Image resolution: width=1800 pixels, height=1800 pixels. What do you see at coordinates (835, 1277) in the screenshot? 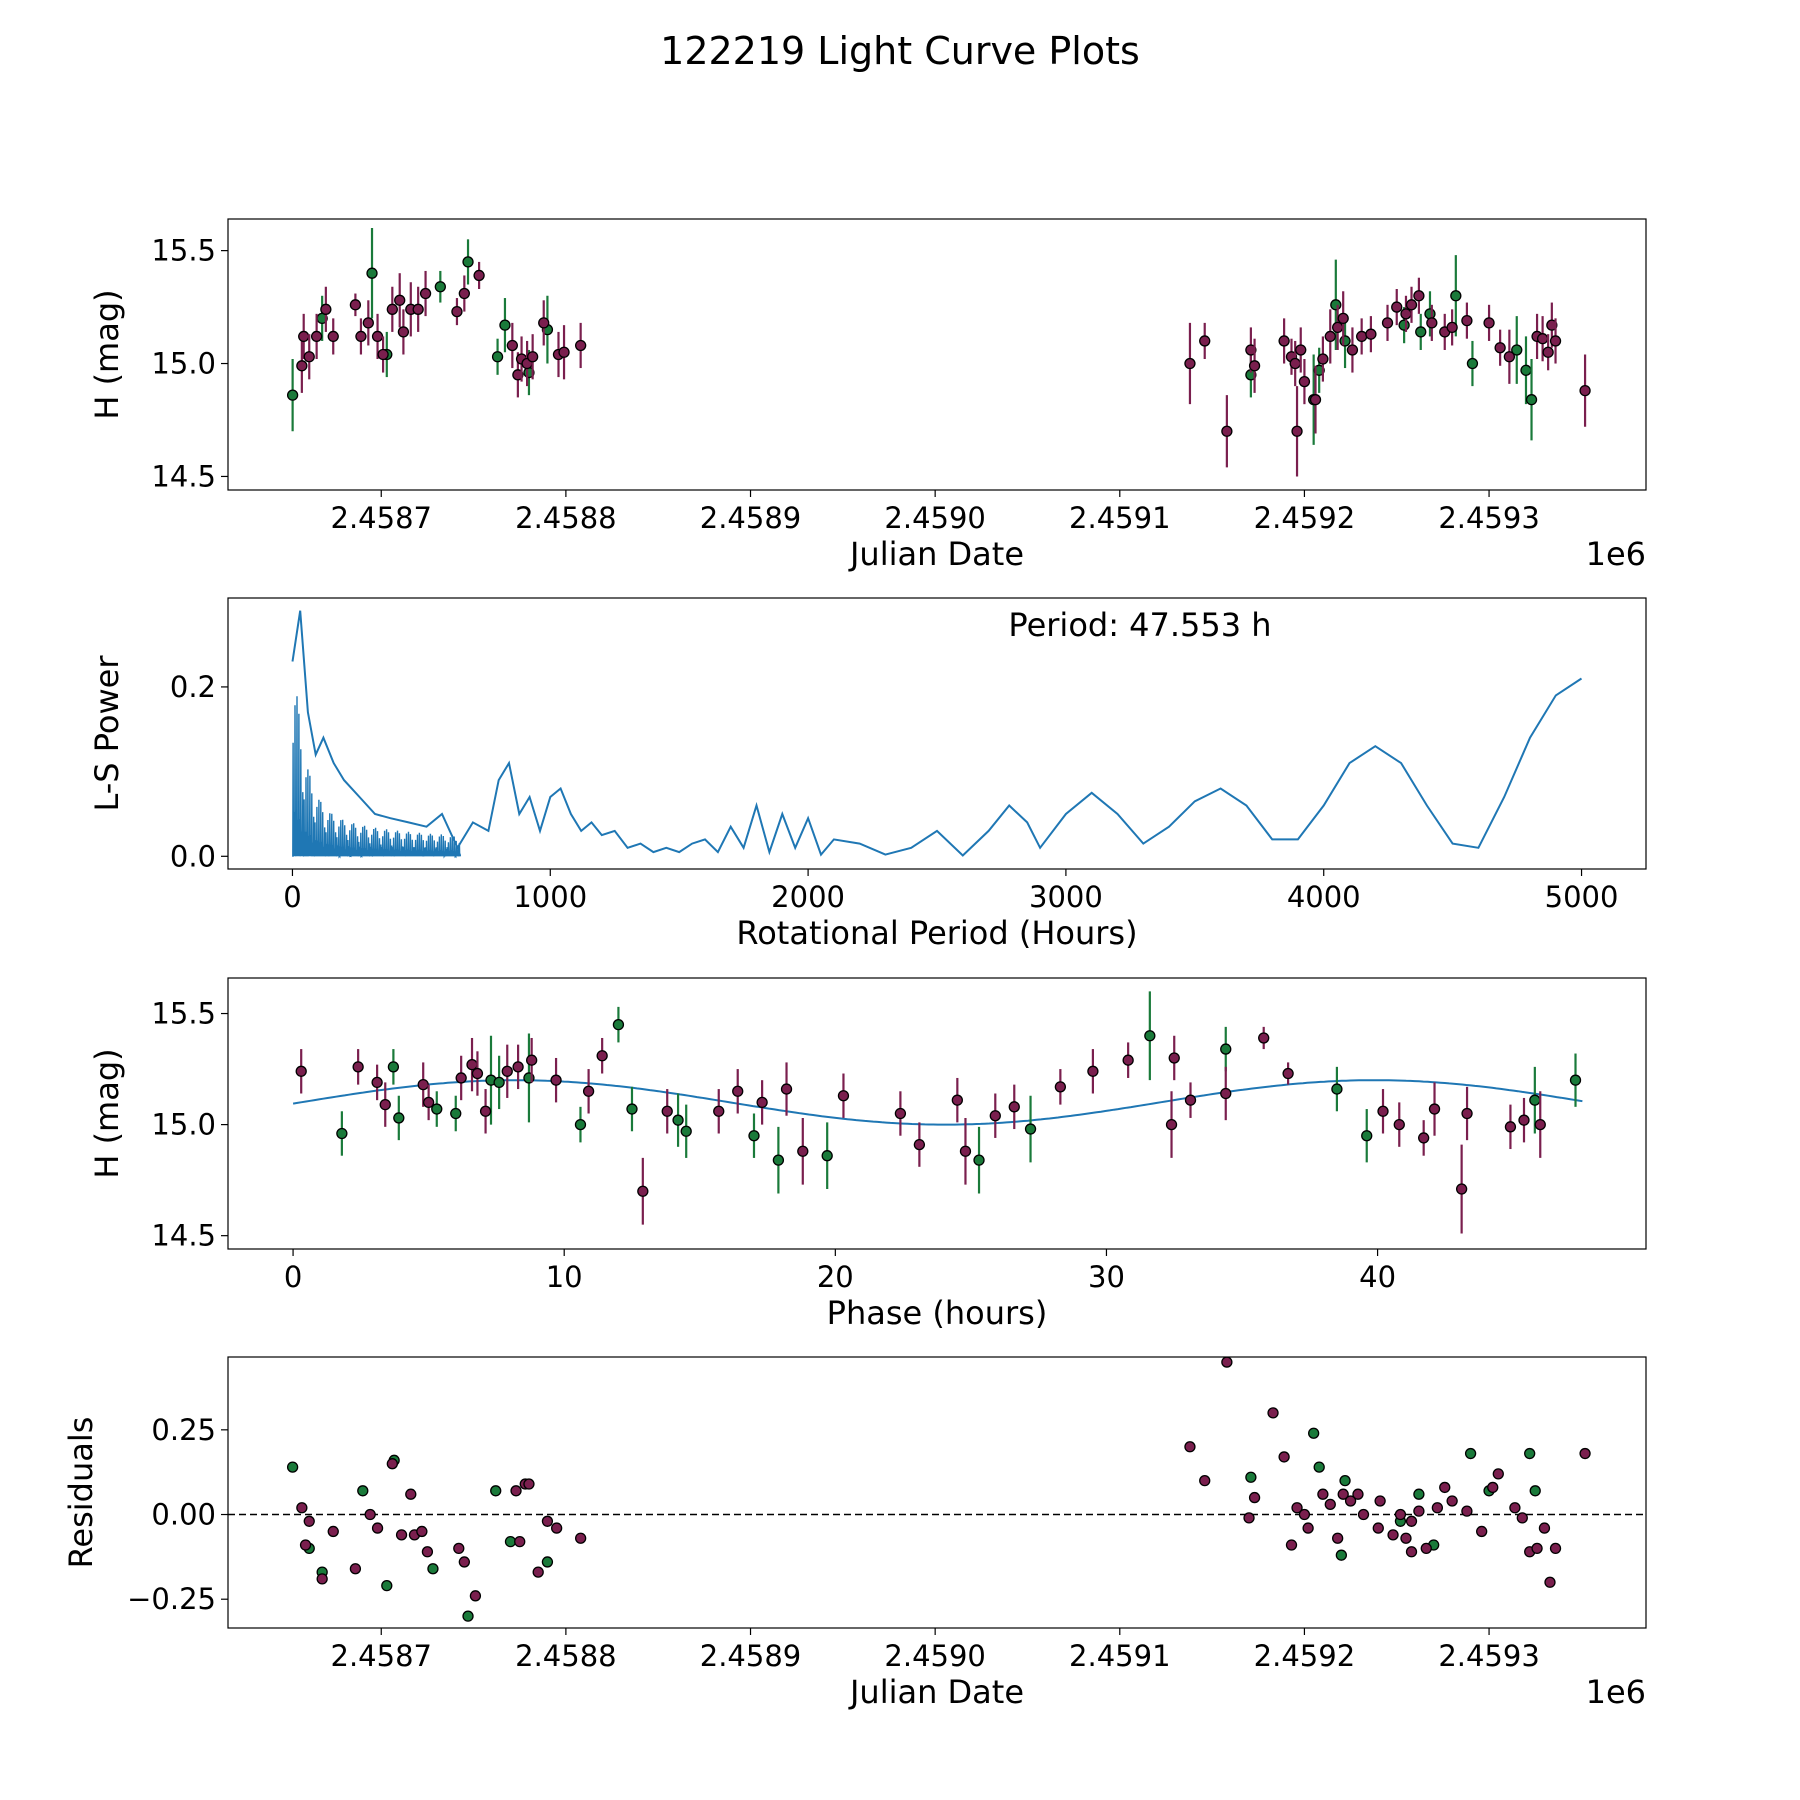
I see `phased-xtick-label: 20` at bounding box center [835, 1277].